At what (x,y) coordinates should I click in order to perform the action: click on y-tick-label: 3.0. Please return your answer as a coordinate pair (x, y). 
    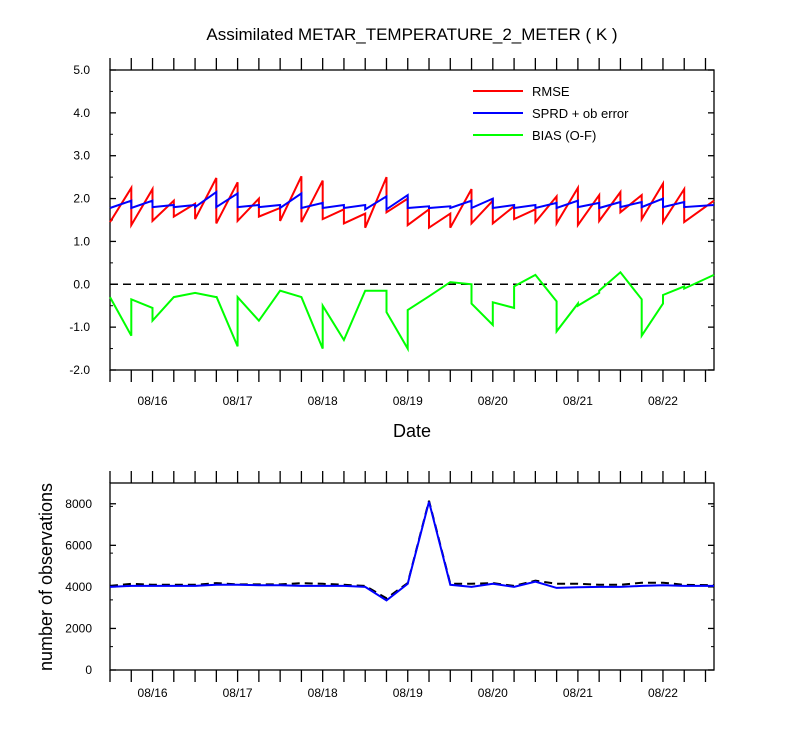
    Looking at the image, I should click on (81, 156).